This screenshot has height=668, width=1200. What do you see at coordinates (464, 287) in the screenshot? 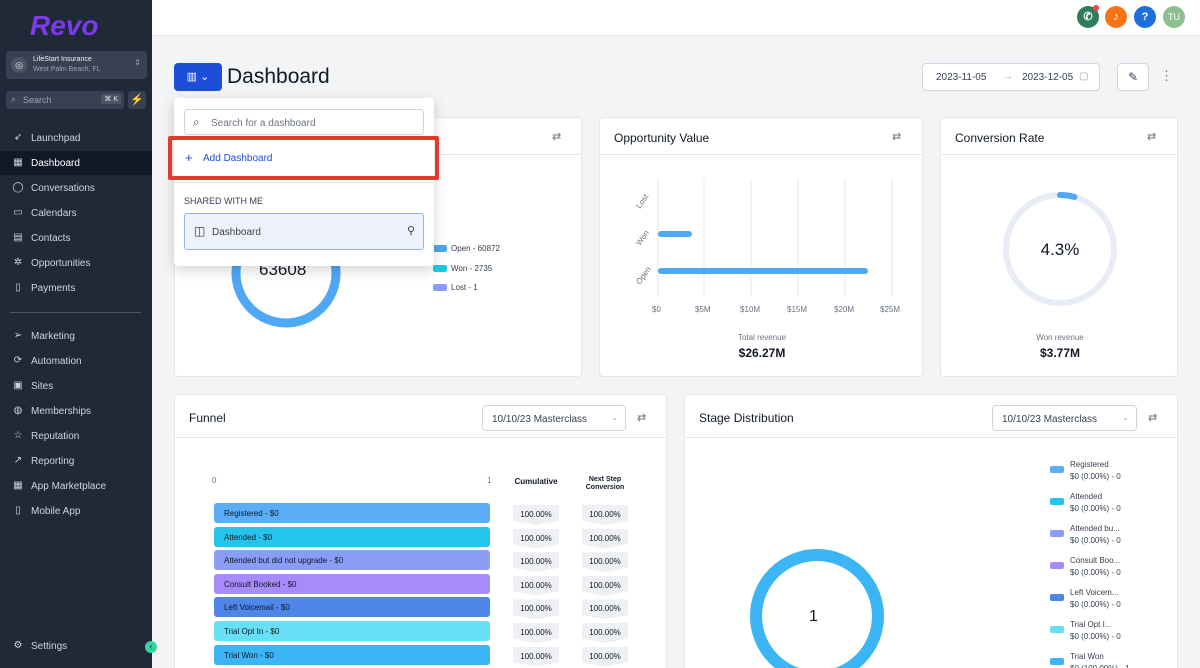
I see `legend-lost: Lost - 1` at bounding box center [464, 287].